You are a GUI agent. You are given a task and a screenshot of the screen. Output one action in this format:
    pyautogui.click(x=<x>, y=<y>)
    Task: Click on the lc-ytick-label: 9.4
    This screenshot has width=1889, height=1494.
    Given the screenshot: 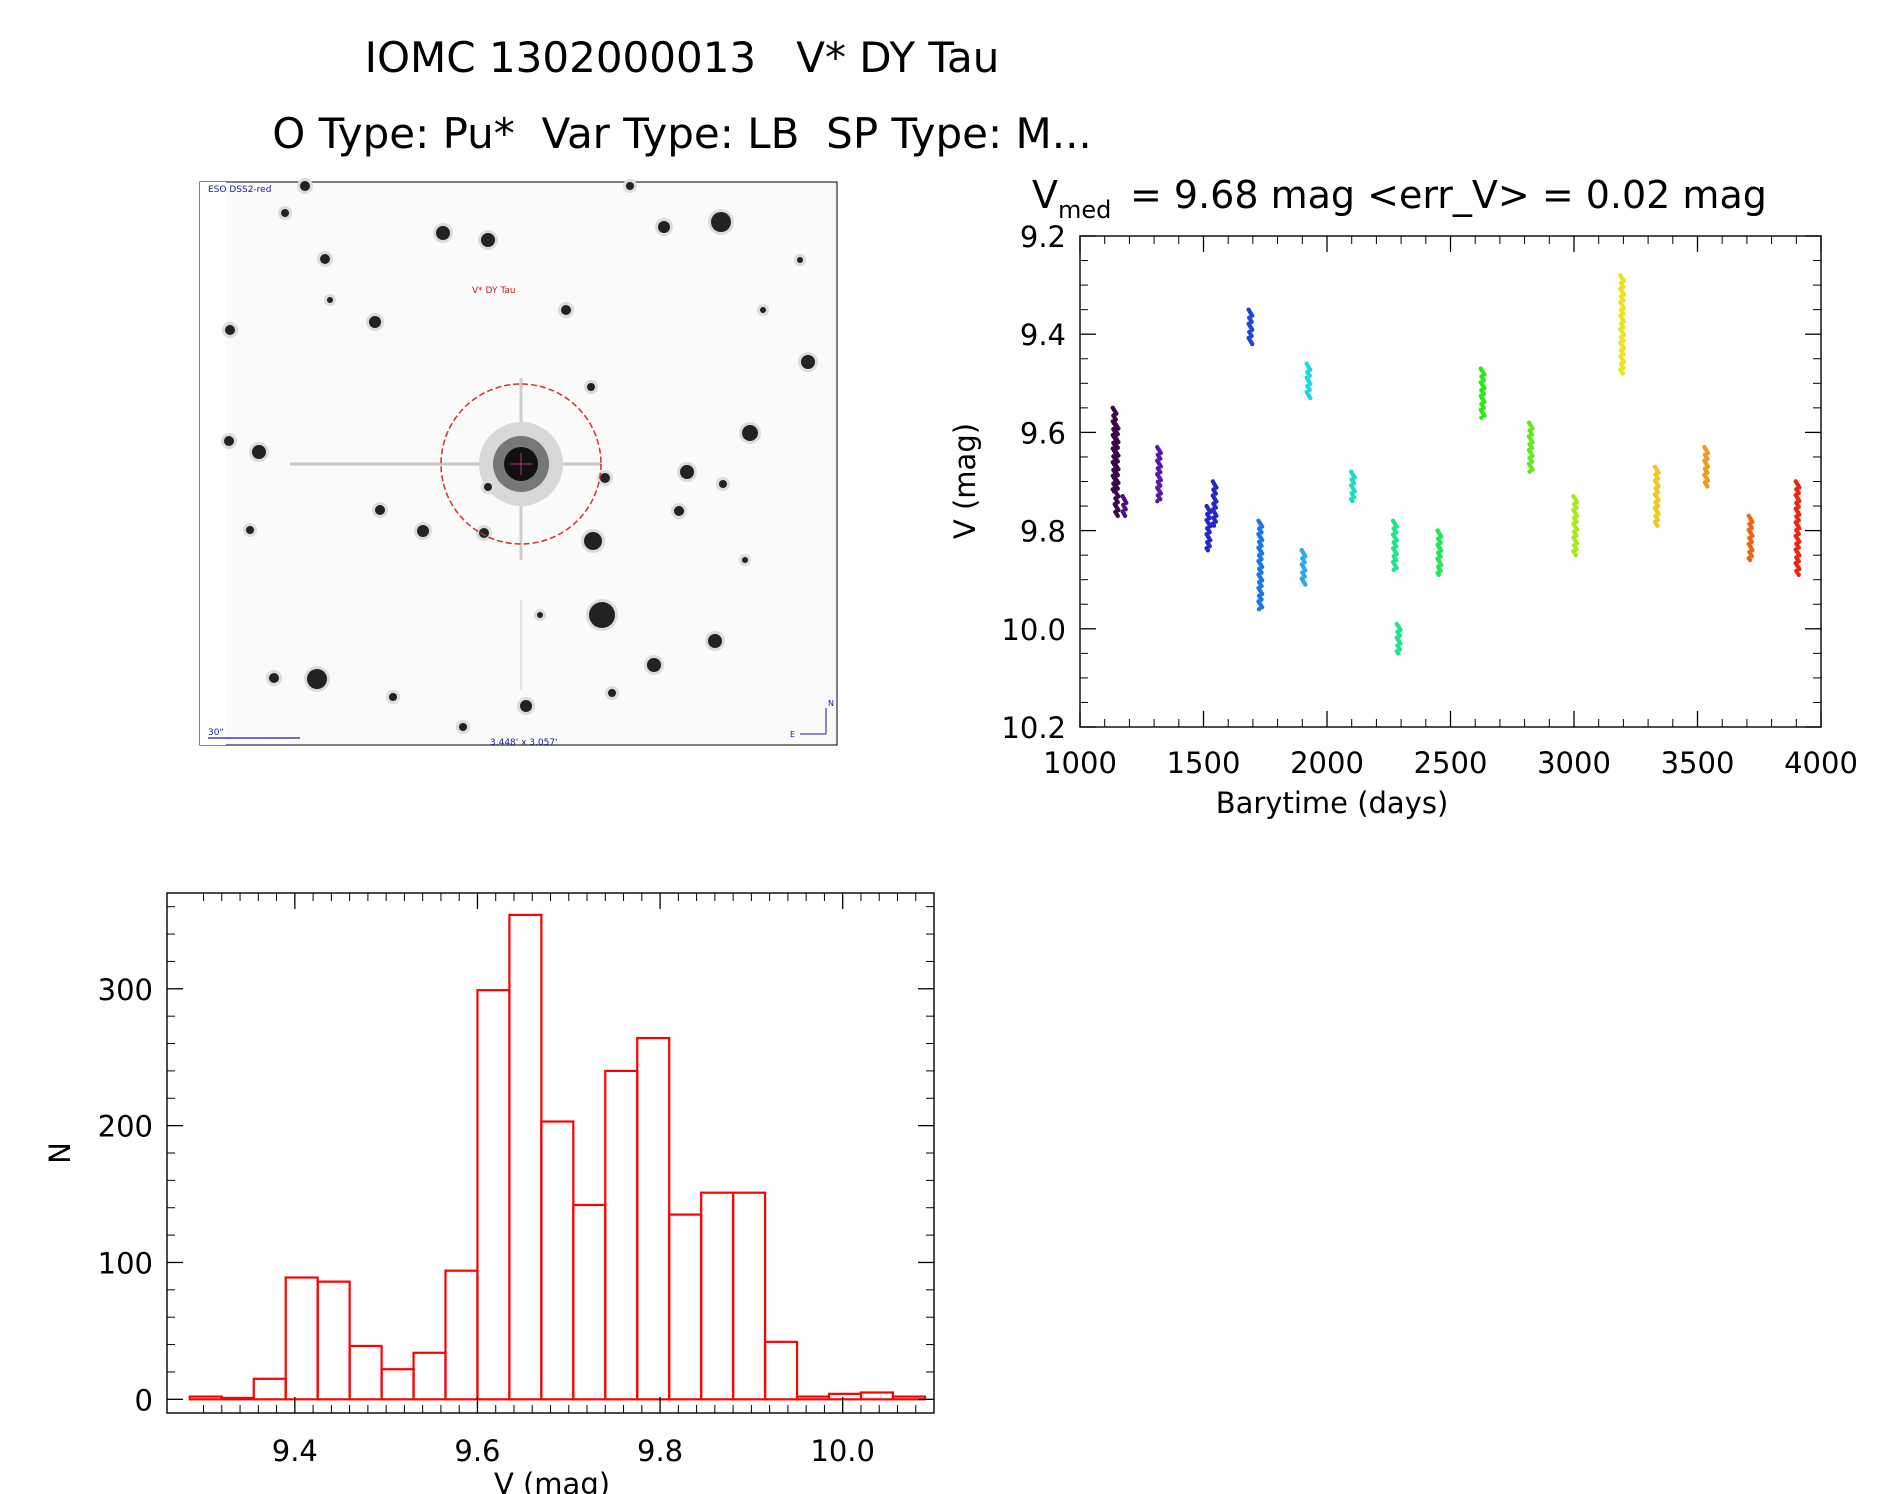 What is the action you would take?
    pyautogui.click(x=1043, y=335)
    